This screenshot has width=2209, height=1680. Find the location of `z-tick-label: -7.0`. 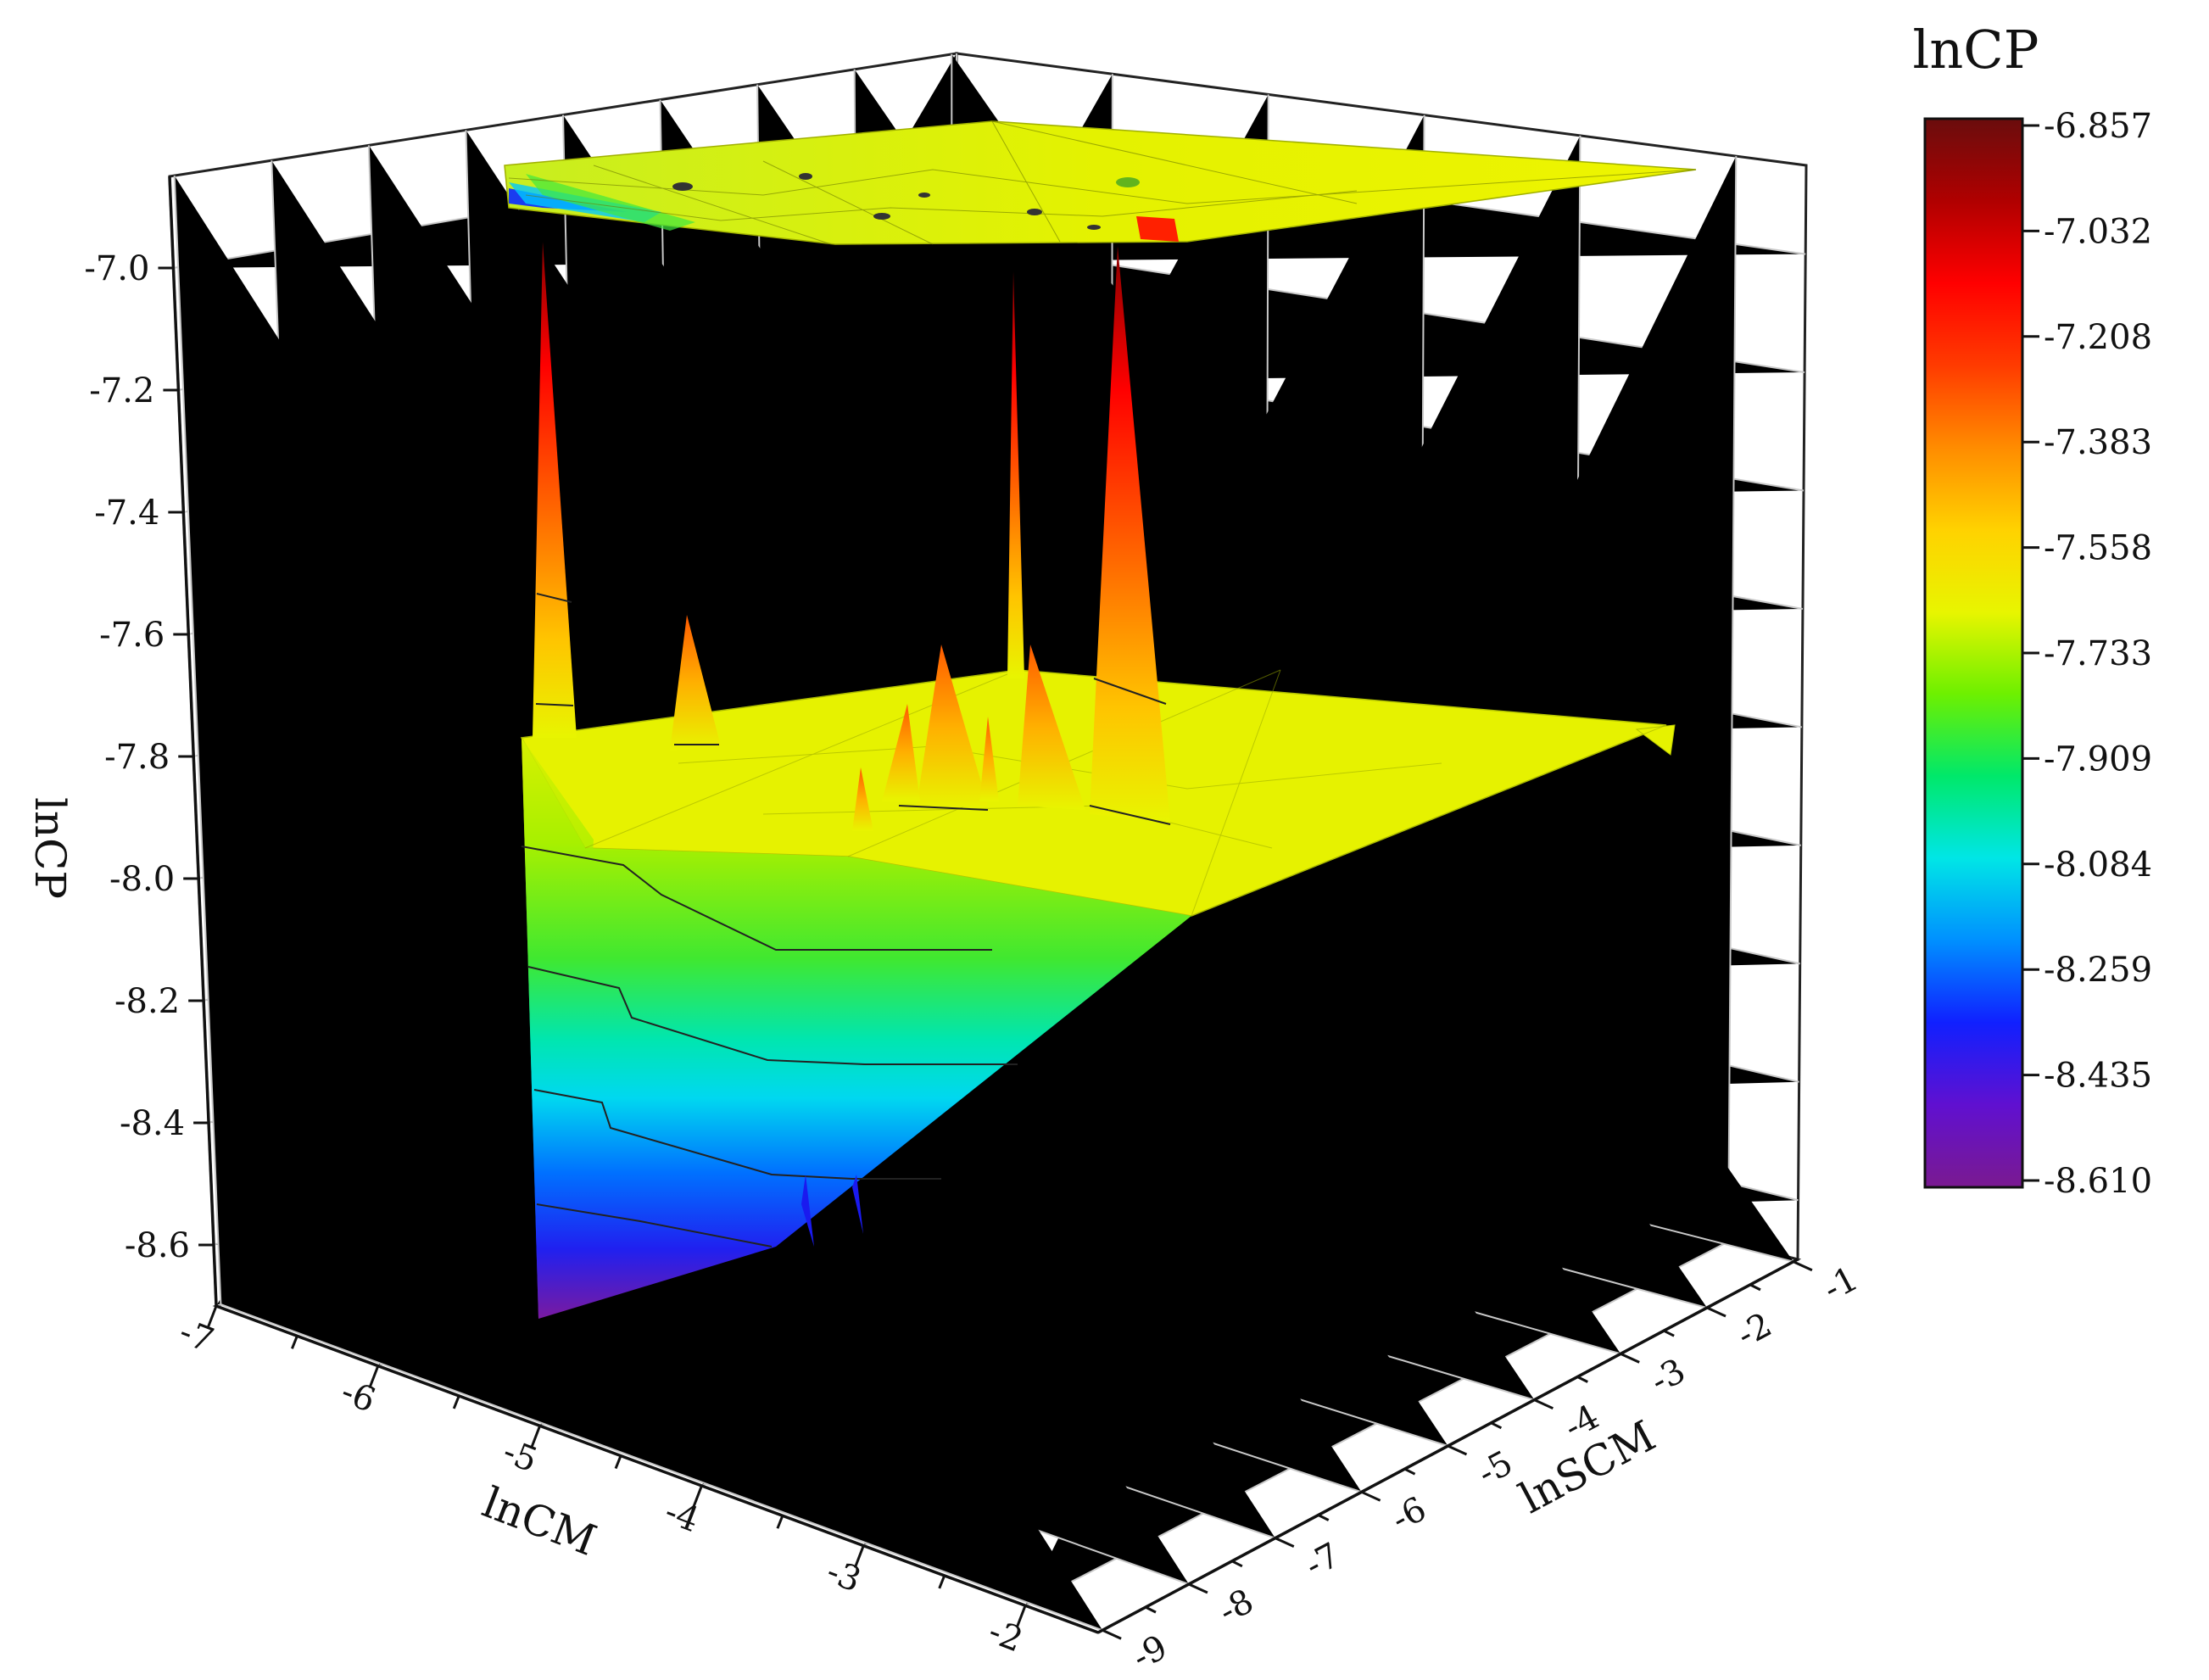

z-tick-label: -7.0 is located at coordinates (116, 268).